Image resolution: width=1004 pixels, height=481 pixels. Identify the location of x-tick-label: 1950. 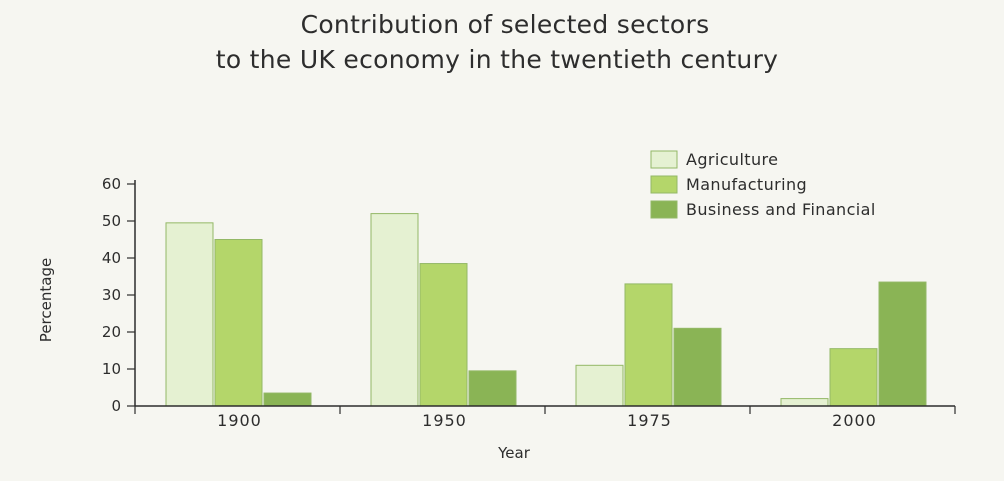
(444, 420).